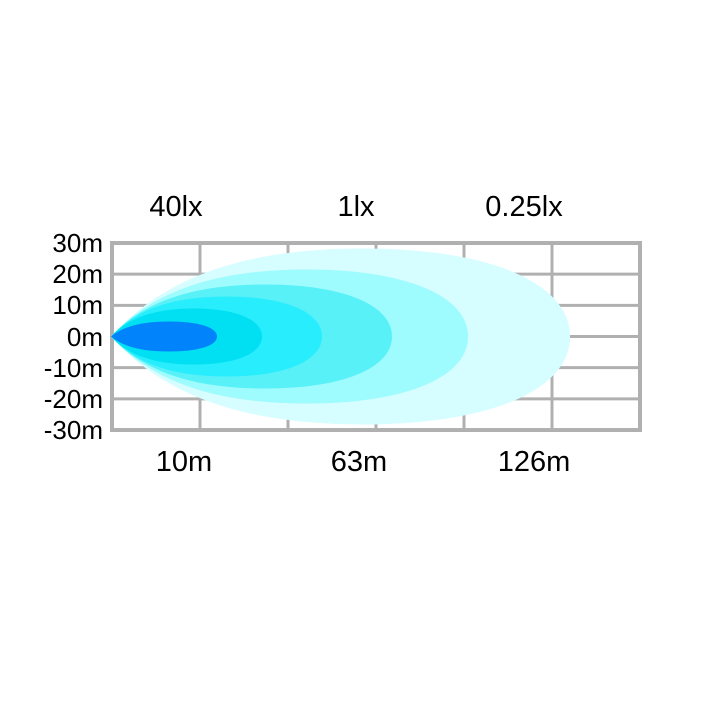  I want to click on isolux-contour-innermost, so click(164, 336).